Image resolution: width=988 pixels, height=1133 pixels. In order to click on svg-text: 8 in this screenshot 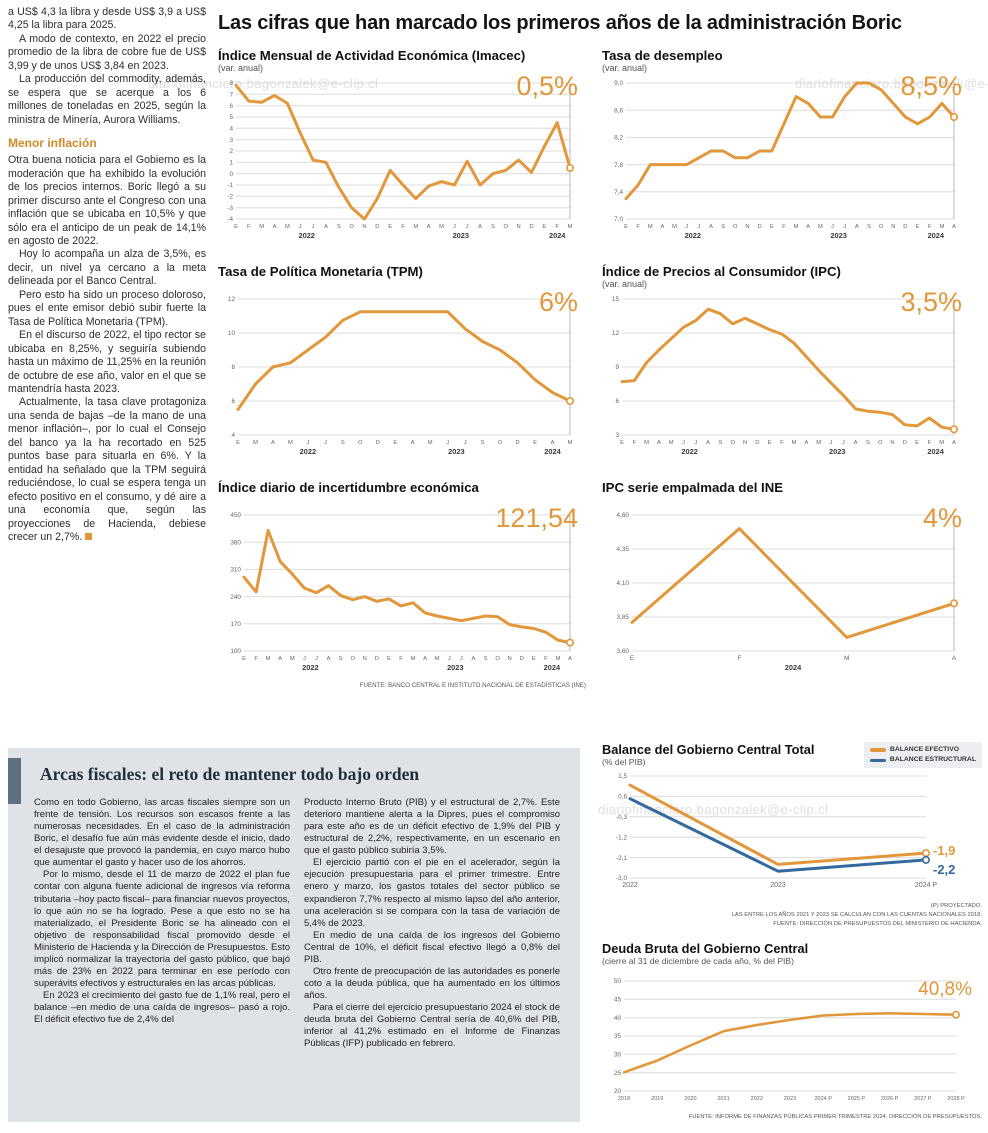, I will do `click(231, 83)`.